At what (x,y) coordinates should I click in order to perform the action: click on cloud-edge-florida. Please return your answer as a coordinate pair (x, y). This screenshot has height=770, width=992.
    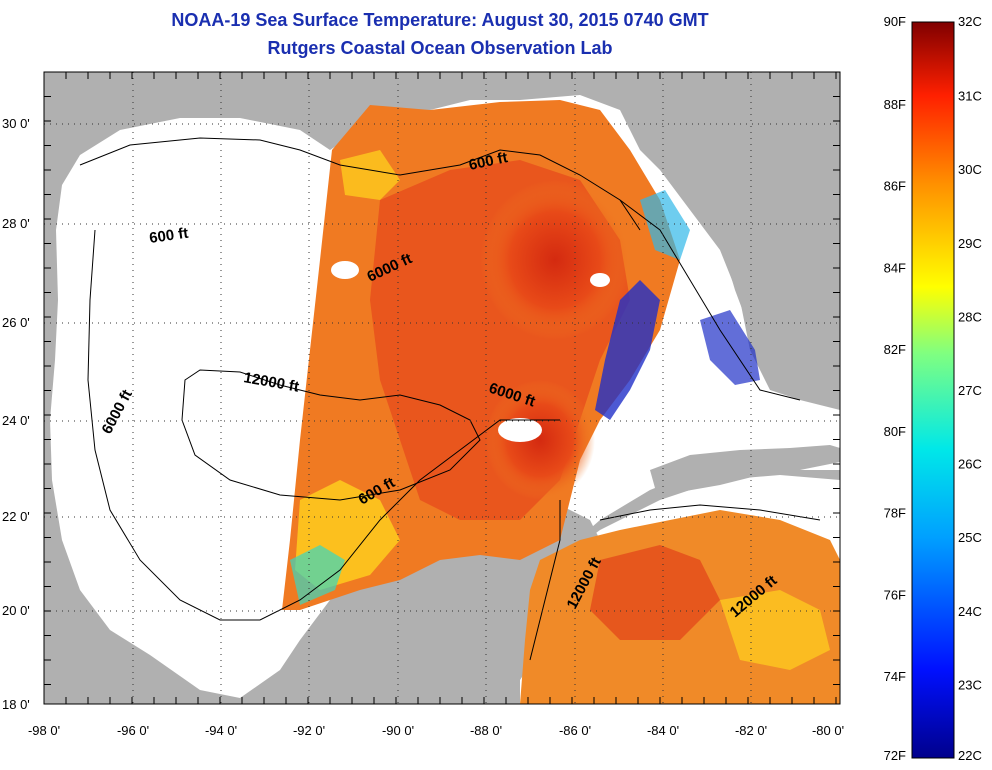
    Looking at the image, I should click on (730, 347).